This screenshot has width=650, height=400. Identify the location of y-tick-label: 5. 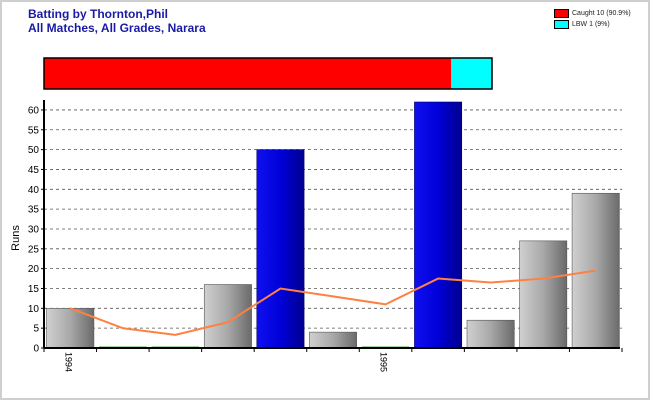
(36, 329).